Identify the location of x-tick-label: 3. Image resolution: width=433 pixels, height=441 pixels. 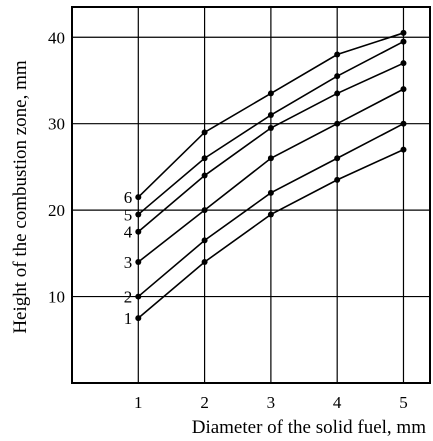
(271, 402).